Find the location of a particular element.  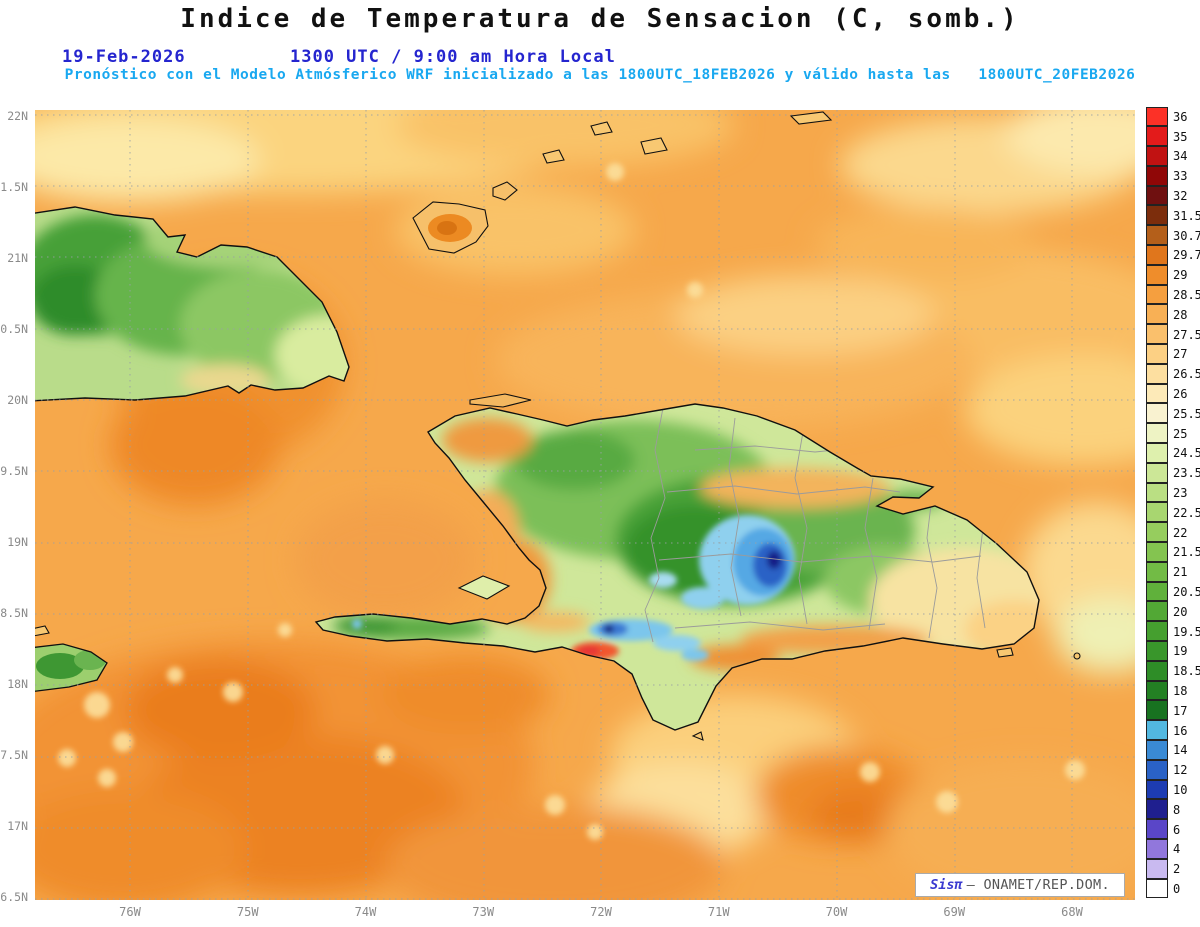

sispi-logo: Sisπ is located at coordinates (946, 885).